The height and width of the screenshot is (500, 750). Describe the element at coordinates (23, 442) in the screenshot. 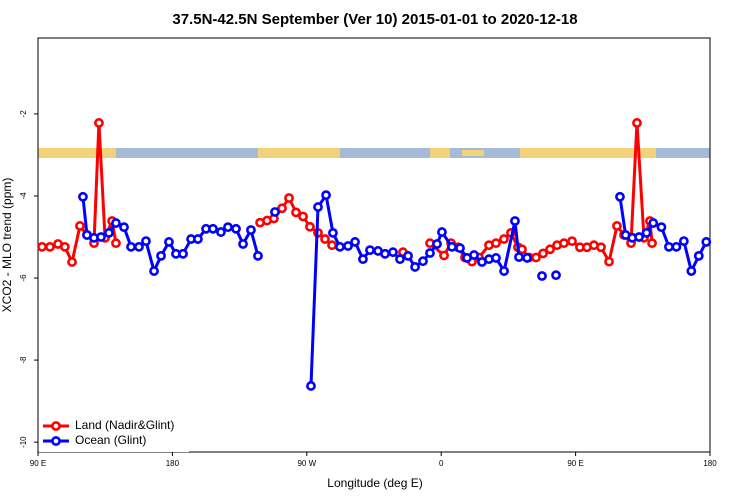

I see `y-tick-label: -10` at that location.